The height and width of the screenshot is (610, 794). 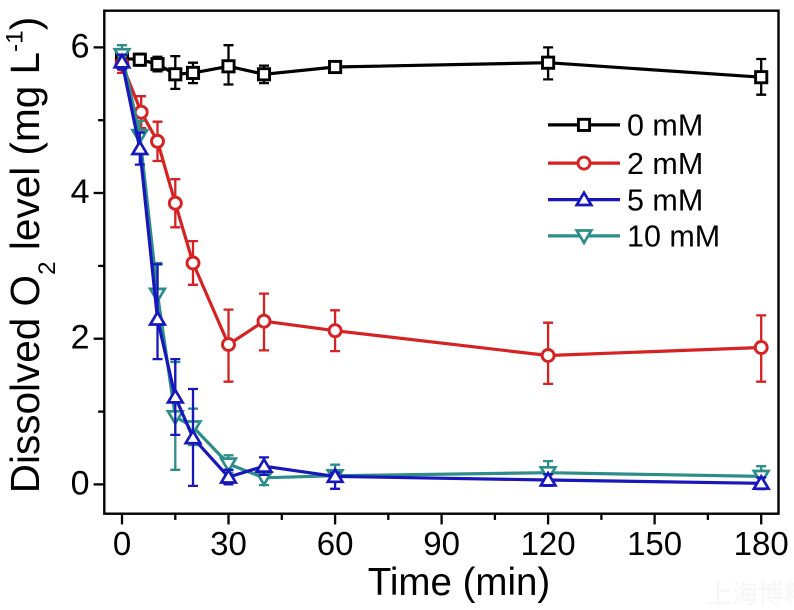 What do you see at coordinates (459, 582) in the screenshot?
I see `svg-text: Time (min)` at bounding box center [459, 582].